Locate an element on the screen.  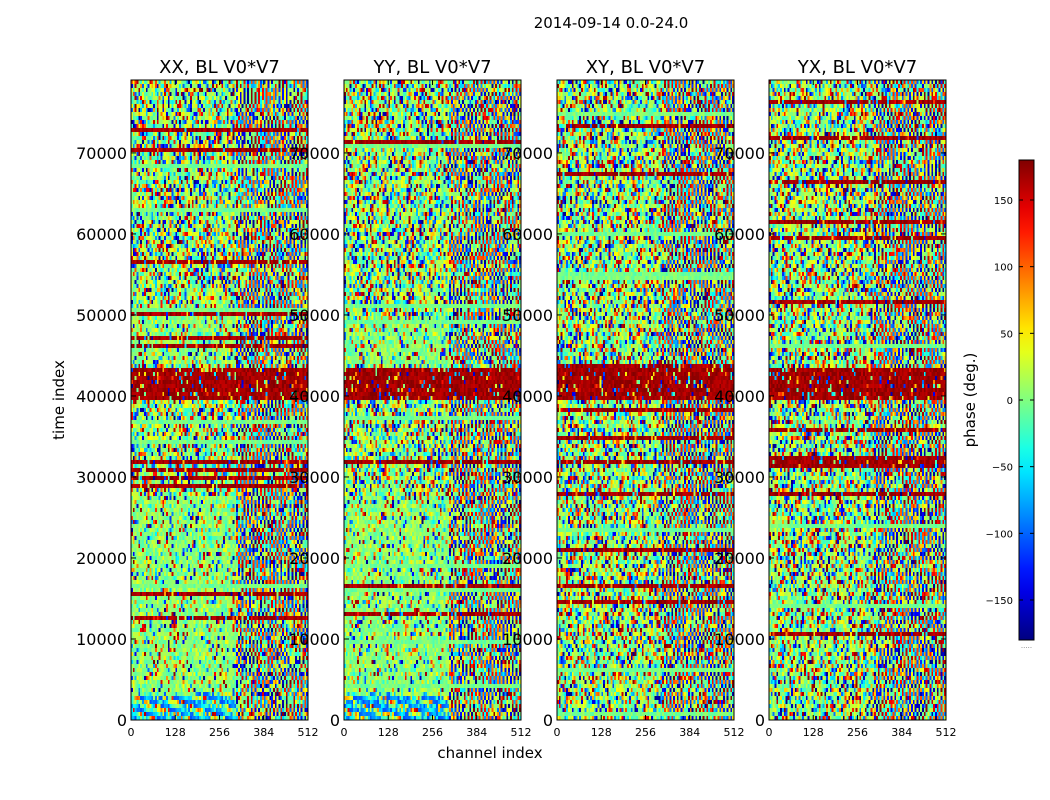
x-axis-label: channel index is located at coordinates (489, 753).